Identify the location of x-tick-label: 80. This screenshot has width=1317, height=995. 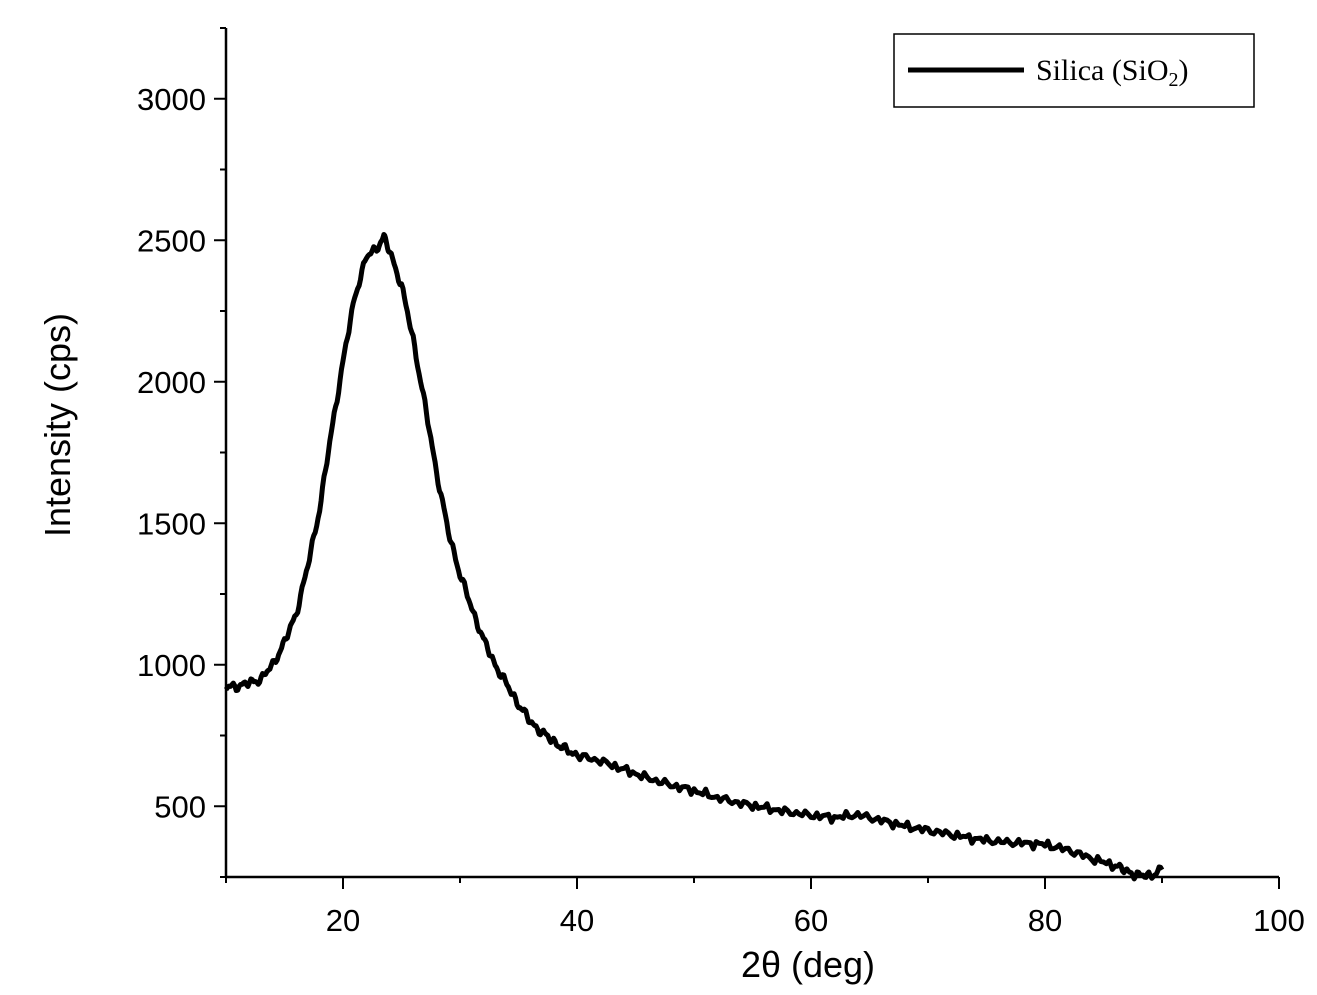
(1045, 920).